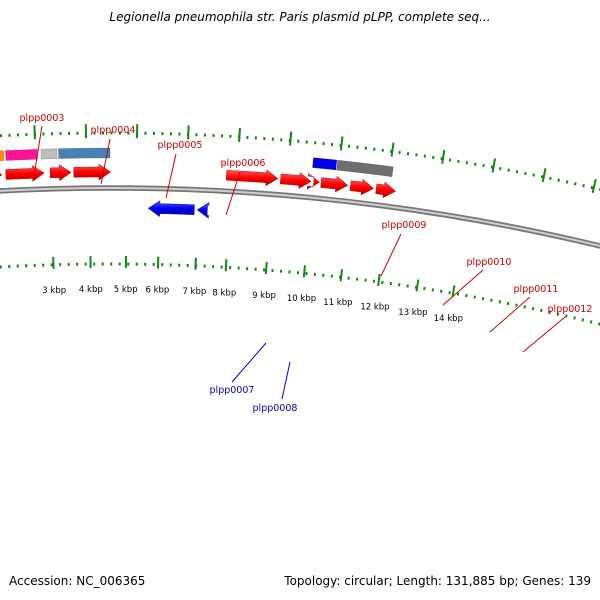  I want to click on kbp-tick-label: 4 kbp, so click(91, 290).